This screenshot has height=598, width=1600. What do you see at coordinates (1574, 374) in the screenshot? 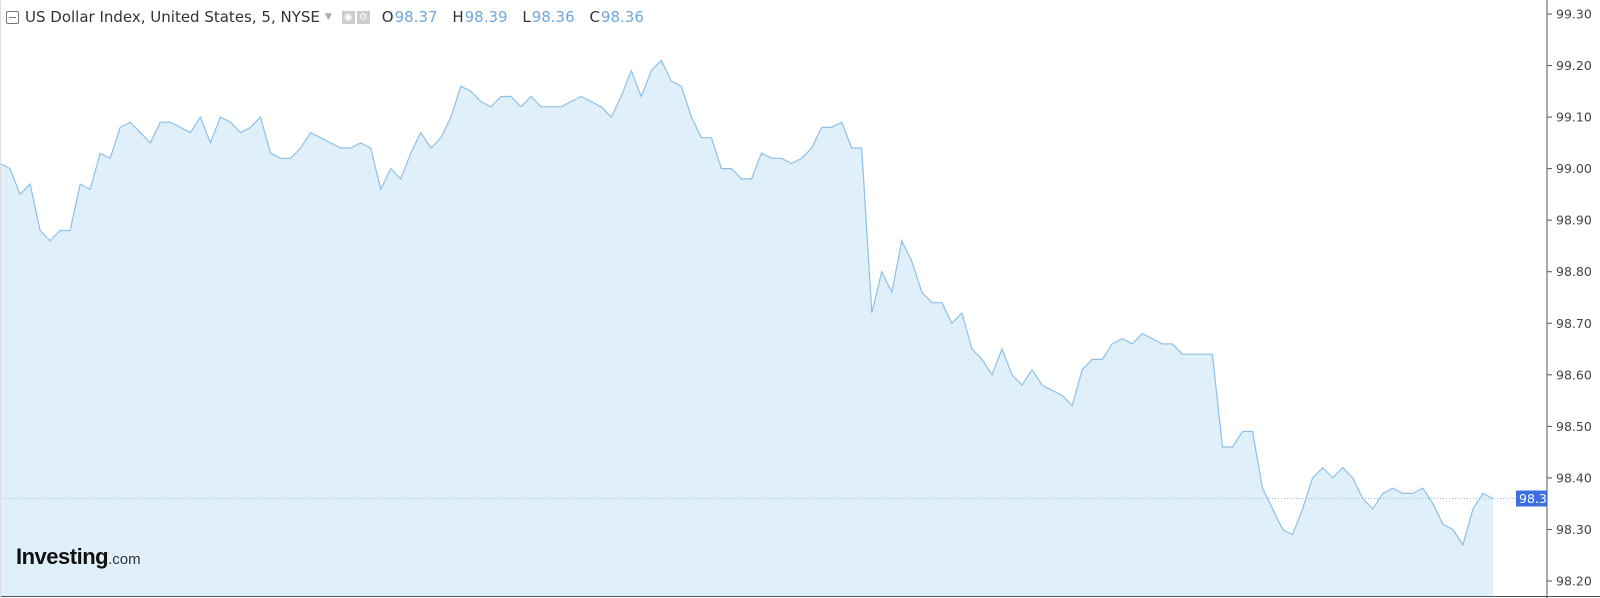
I see `y-tick-label: 98.60` at bounding box center [1574, 374].